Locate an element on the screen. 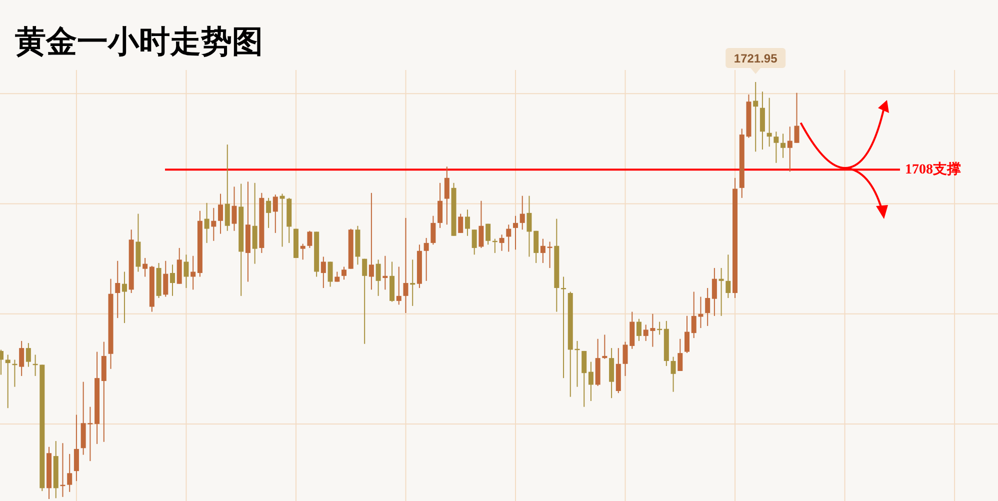  ref-line-label: 1708支撑 is located at coordinates (933, 170).